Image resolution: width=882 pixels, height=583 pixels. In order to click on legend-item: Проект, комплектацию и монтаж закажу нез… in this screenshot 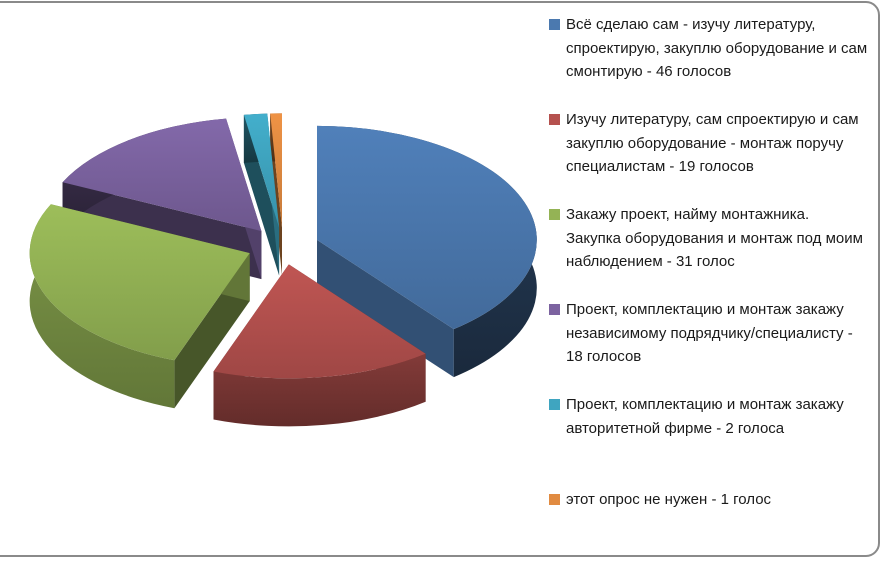, I will do `click(709, 345)`.